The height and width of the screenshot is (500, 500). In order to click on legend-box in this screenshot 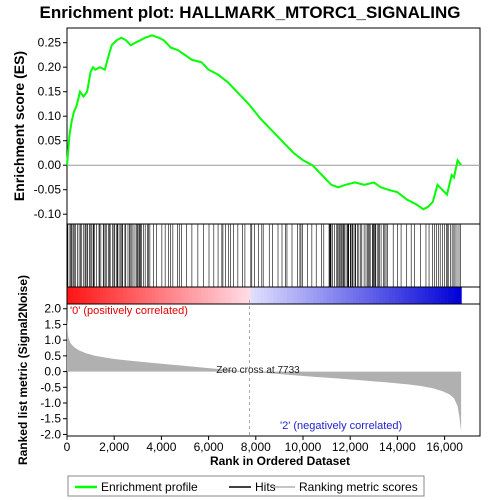, I will do `click(246, 486)`.